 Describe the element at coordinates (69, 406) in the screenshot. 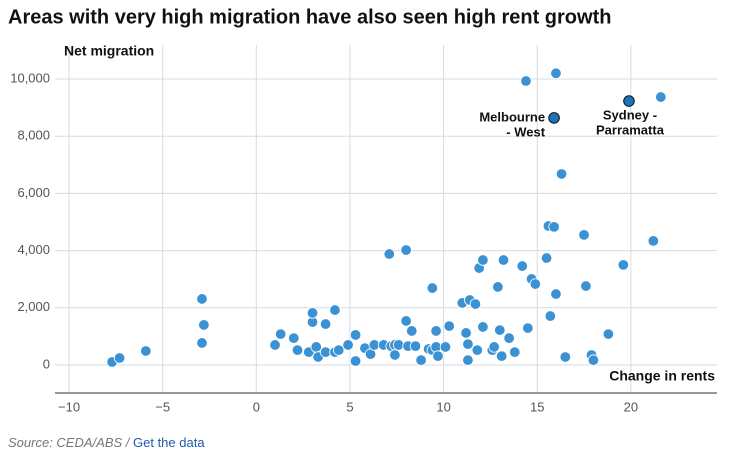

I see `x-tick-label: −10` at that location.